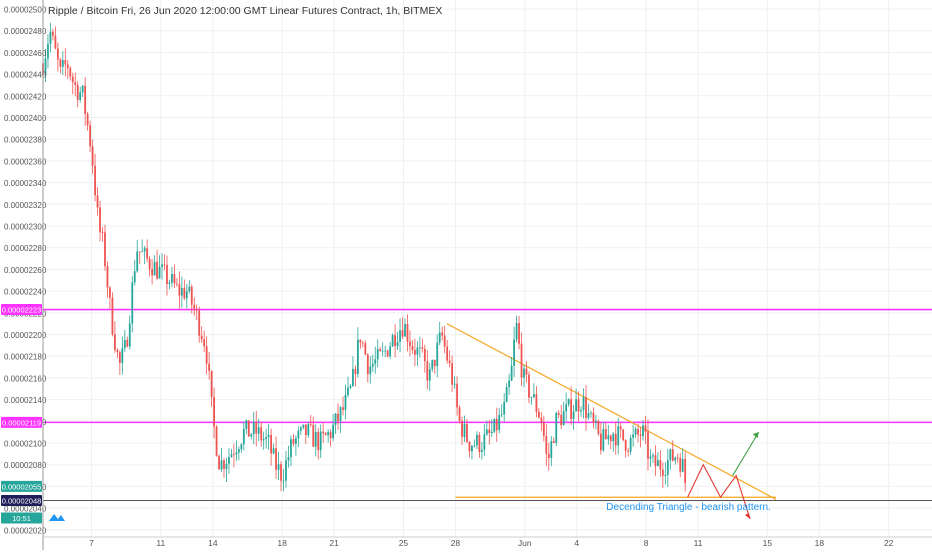  I want to click on price-label: 0.00002055, so click(22, 486).